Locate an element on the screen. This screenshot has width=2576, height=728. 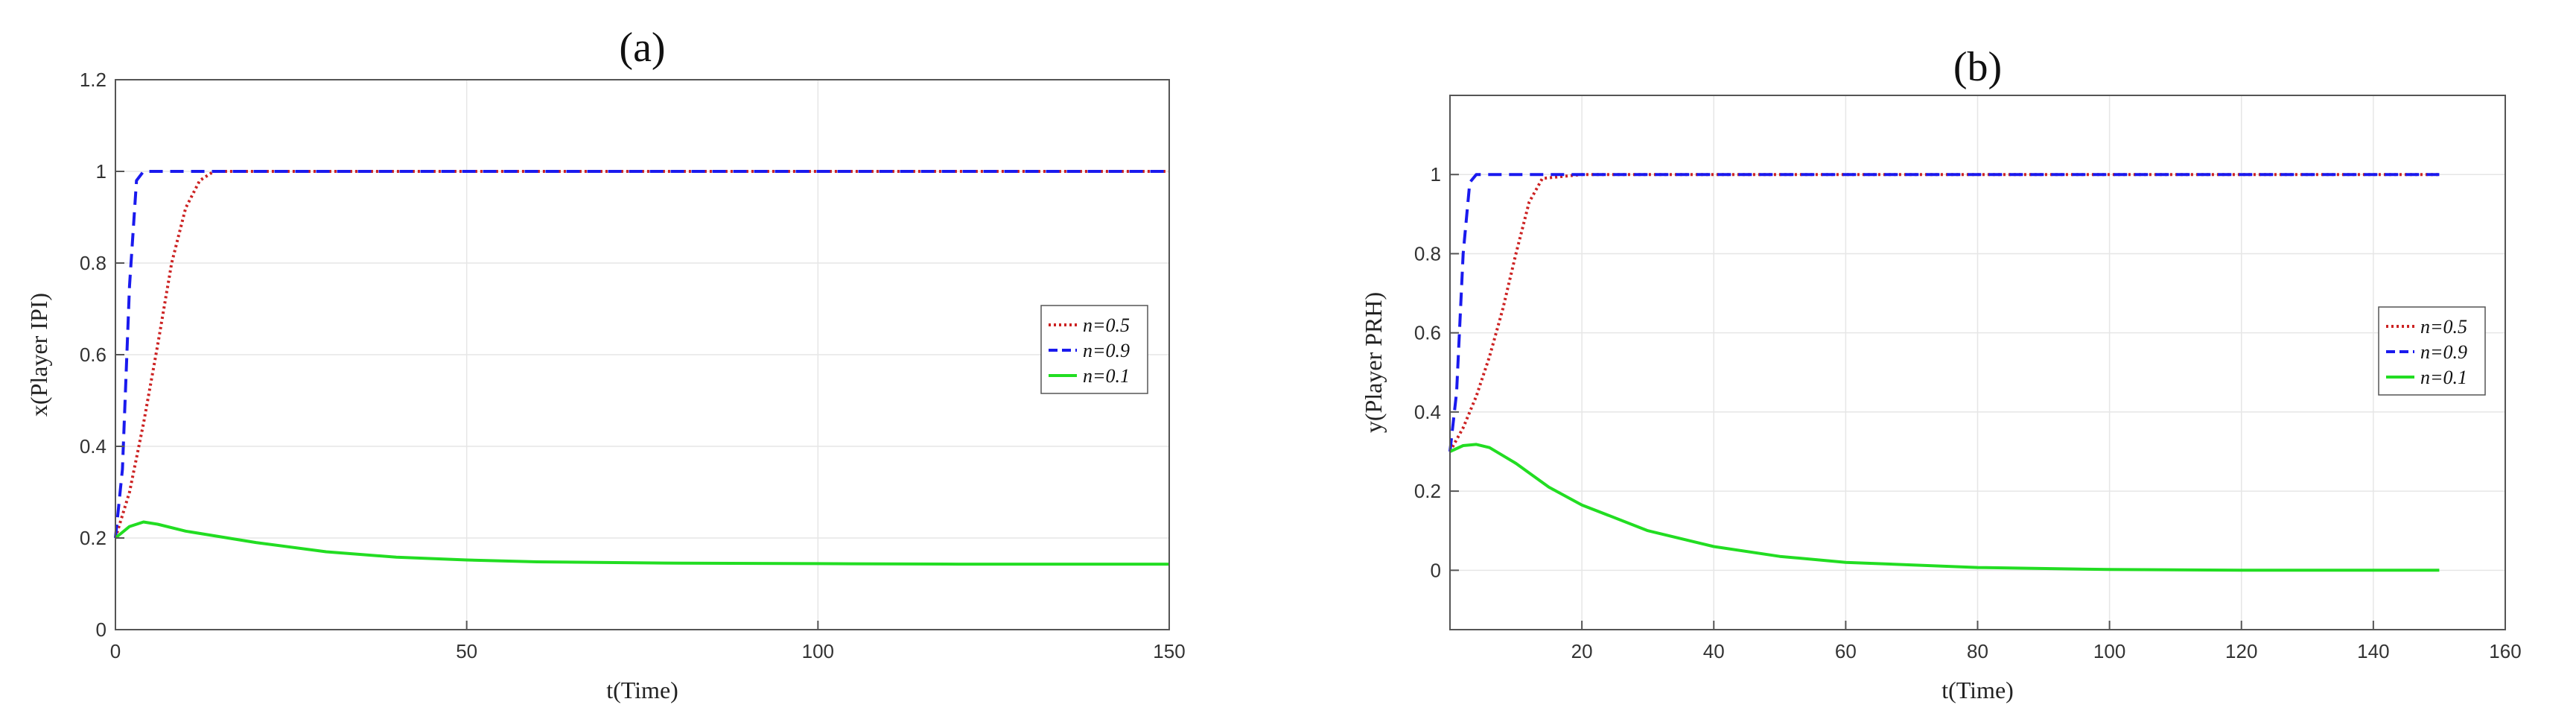
y-tick-label-b-3: 0.6 is located at coordinates (1427, 333).